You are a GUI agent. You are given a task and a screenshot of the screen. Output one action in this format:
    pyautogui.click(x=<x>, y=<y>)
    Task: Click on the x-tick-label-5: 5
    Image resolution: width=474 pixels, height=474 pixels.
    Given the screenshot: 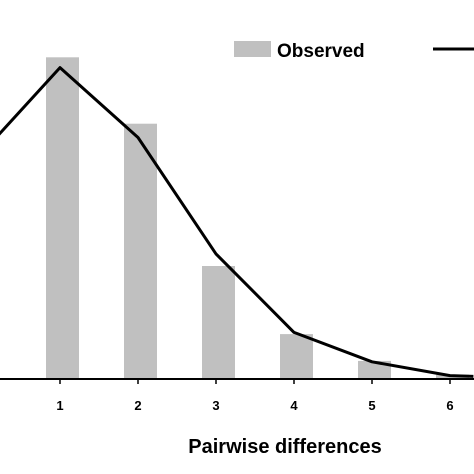 What is the action you would take?
    pyautogui.click(x=371, y=405)
    